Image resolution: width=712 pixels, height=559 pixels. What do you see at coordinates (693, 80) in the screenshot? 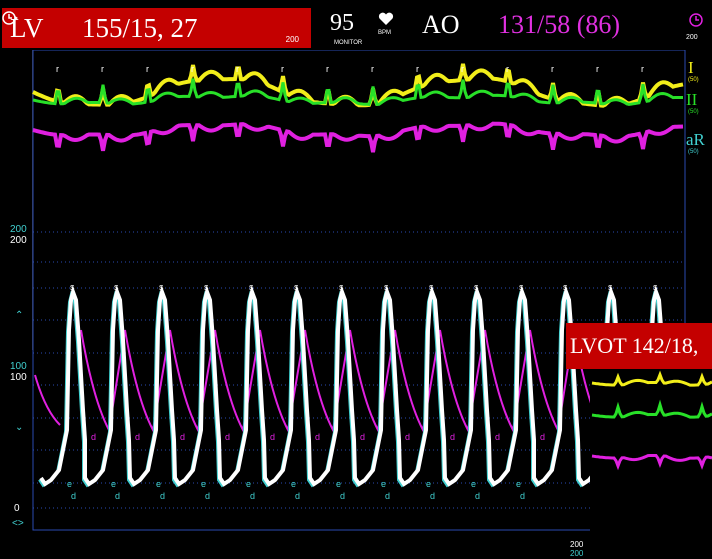
I see `lead-i-gain: (50)` at bounding box center [693, 80].